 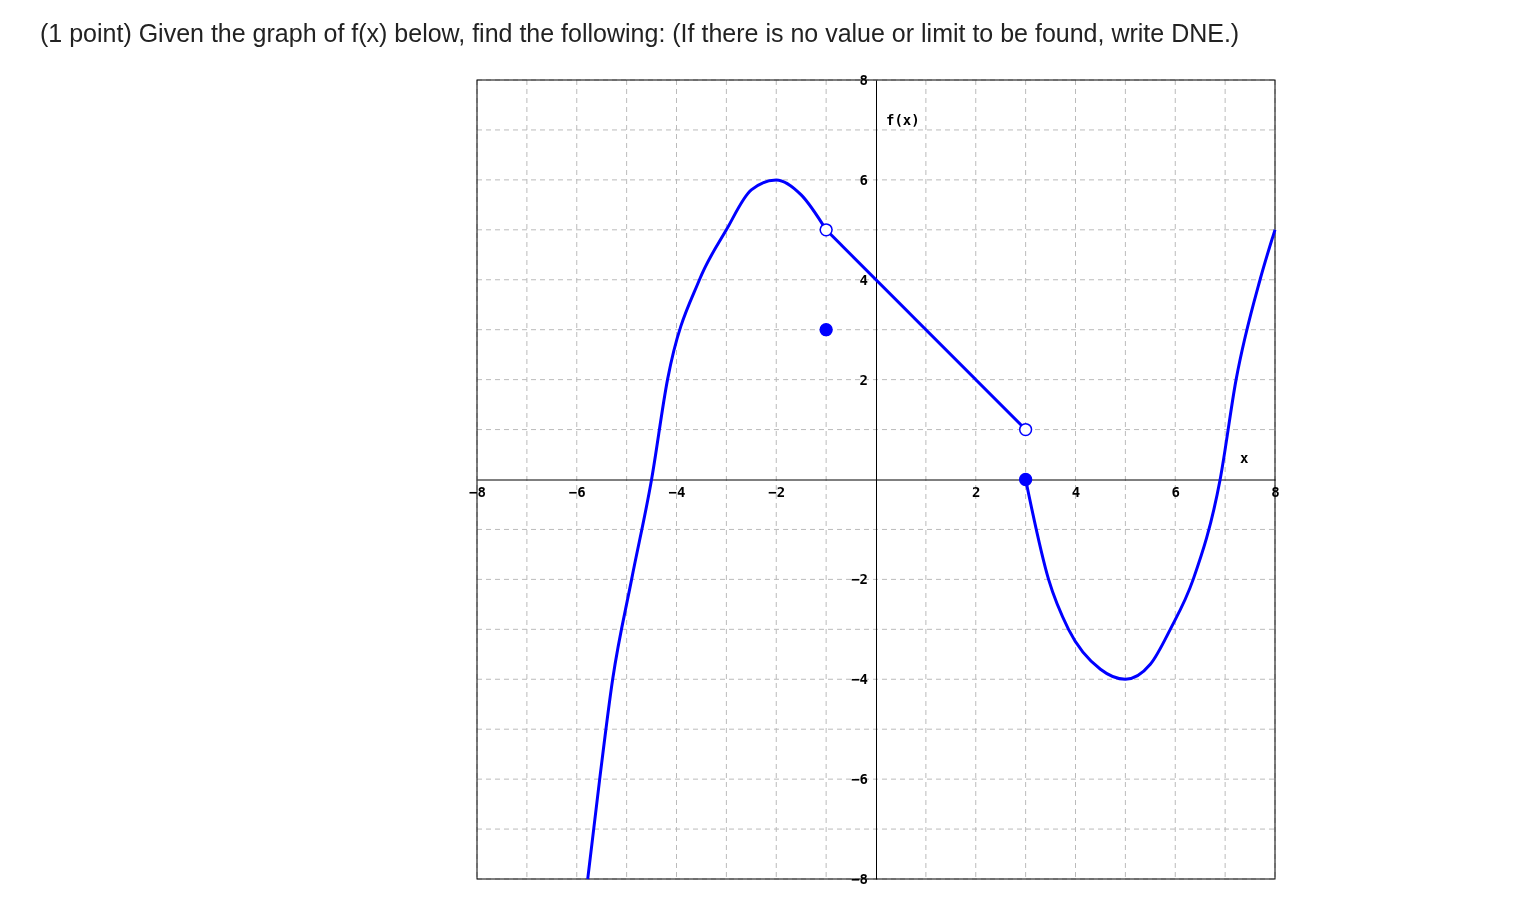 What do you see at coordinates (477, 492) in the screenshot?
I see `x-tick-label: −8` at bounding box center [477, 492].